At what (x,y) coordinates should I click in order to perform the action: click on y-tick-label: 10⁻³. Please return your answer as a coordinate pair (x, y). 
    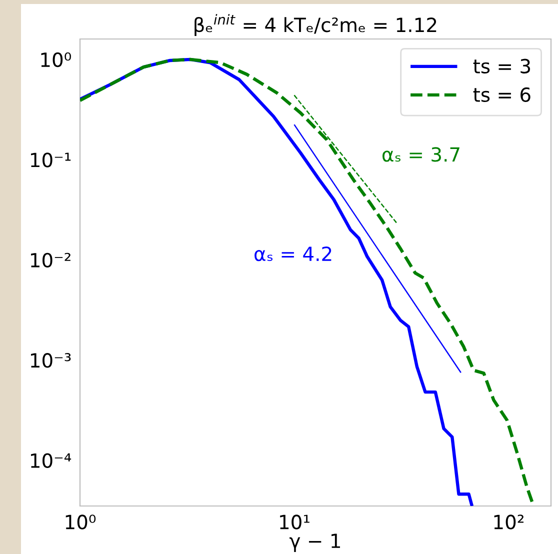
    Looking at the image, I should click on (51, 360).